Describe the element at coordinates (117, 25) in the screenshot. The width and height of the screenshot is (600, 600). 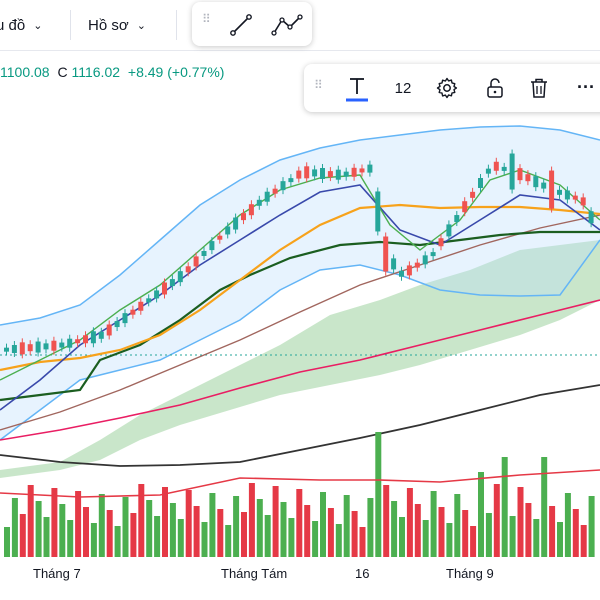
I see `profile-menu: Hồ sơ ⌄` at that location.